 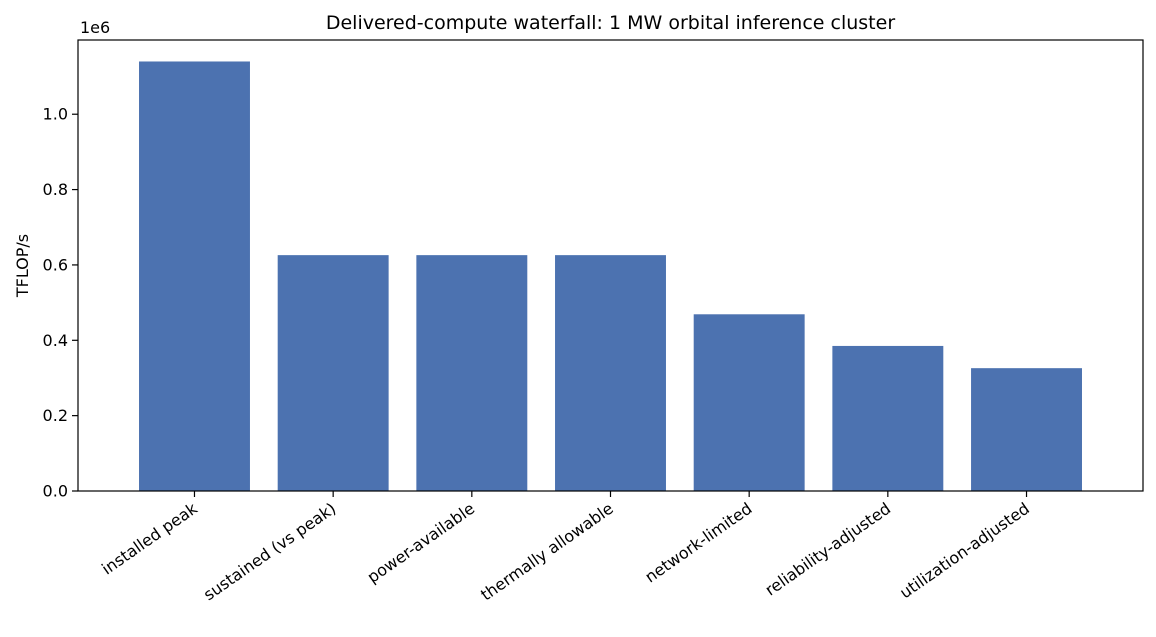 I want to click on x-tick-label: installed peak, so click(x=149, y=538).